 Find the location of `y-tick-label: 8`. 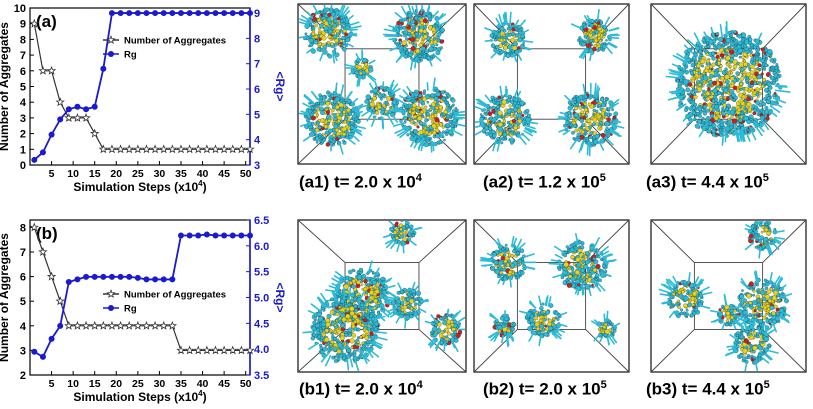

y-tick-label: 8 is located at coordinates (23, 228).